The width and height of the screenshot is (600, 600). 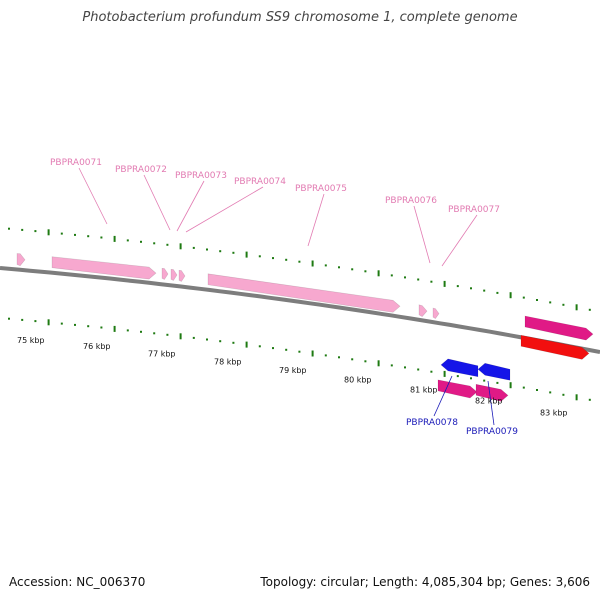 I want to click on gene-label-forward: PBPRA0072, so click(x=141, y=170).